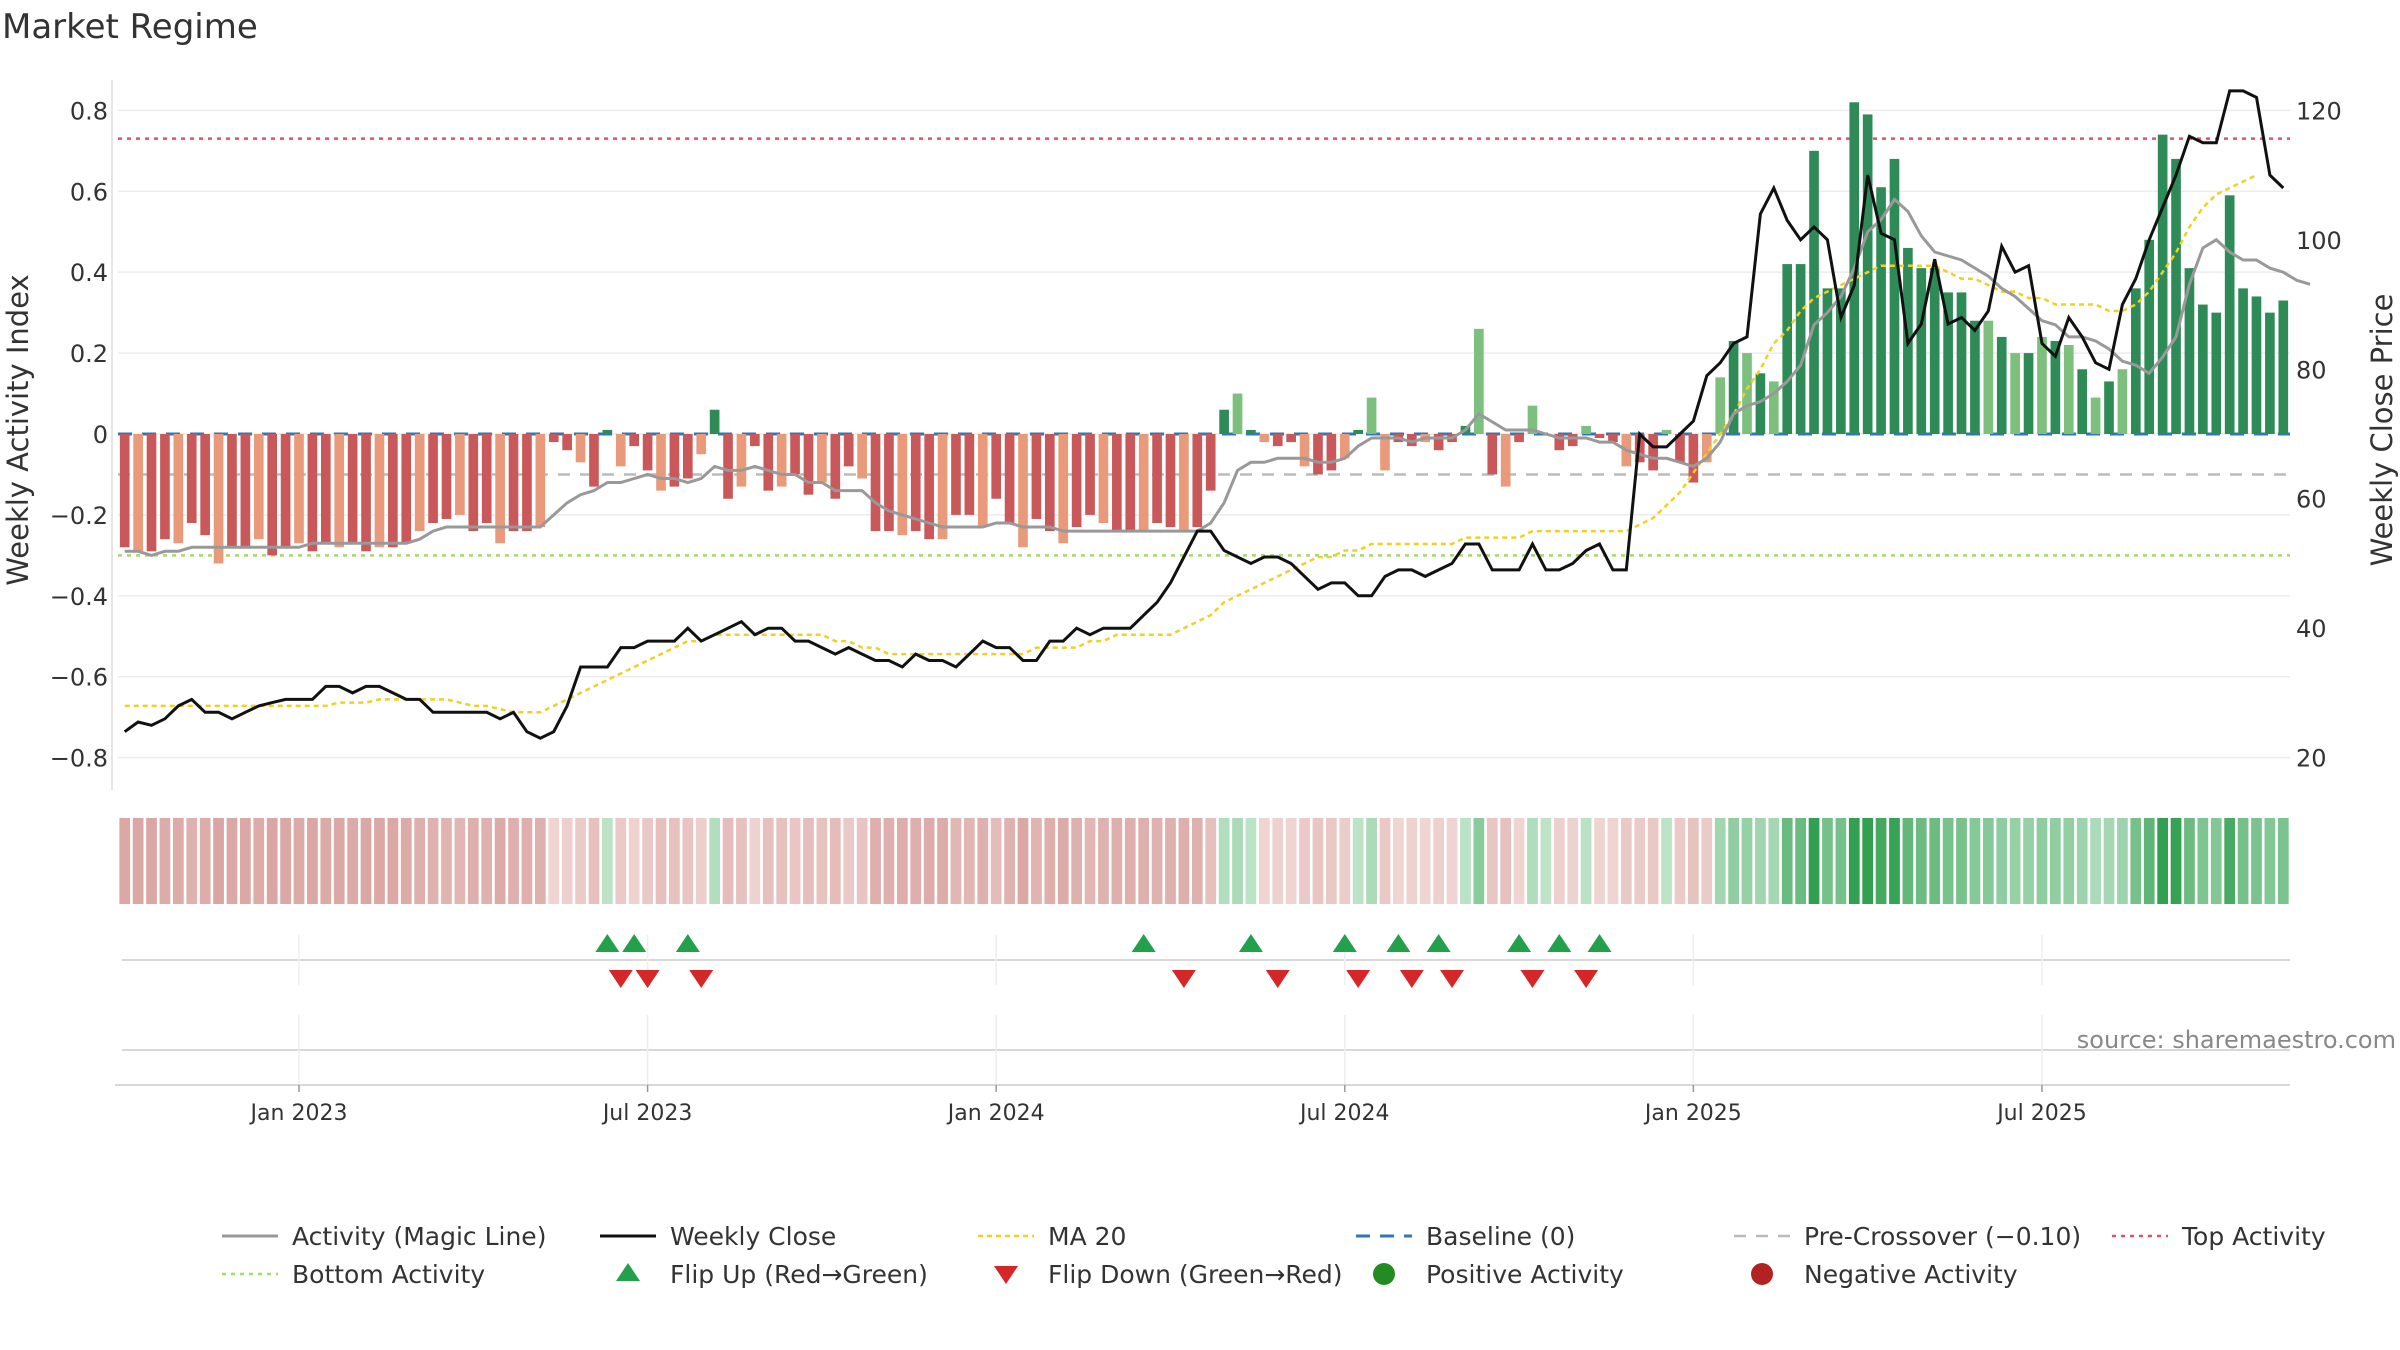 This screenshot has width=2400, height=1350. Describe the element at coordinates (2382, 430) in the screenshot. I see `y2-axis-label: Weekly Close Price` at that location.